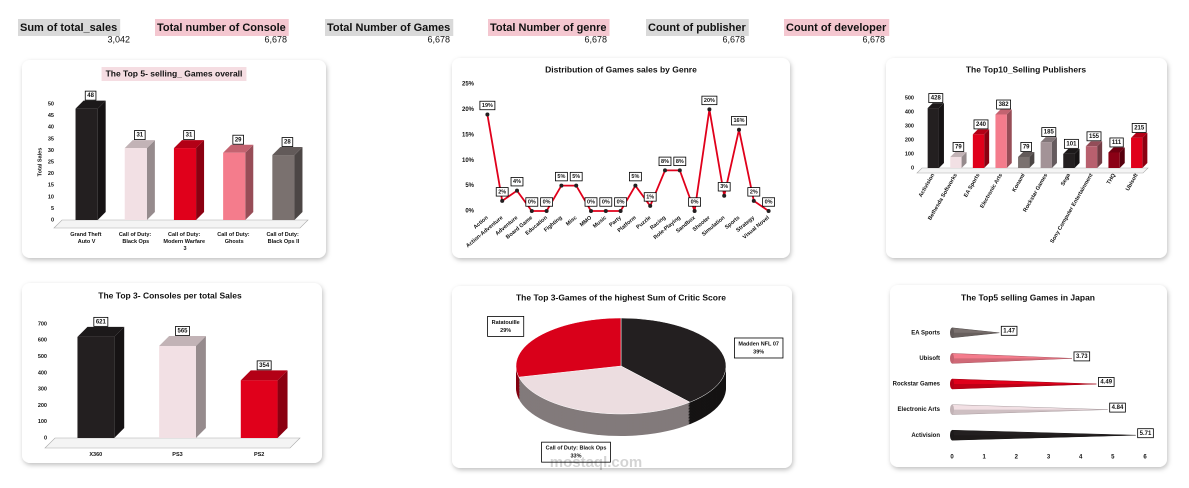  Describe the element at coordinates (40, 162) in the screenshot. I see `y-axis-title: Total Sales` at that location.